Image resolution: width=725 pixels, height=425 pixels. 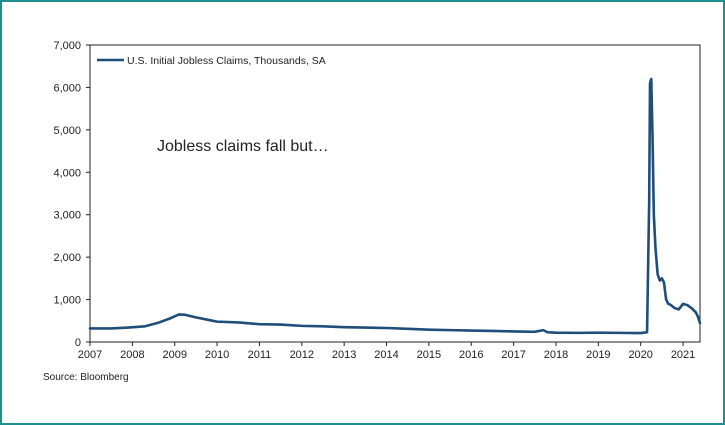 I want to click on y-tick-label: 1,000, so click(x=67, y=301).